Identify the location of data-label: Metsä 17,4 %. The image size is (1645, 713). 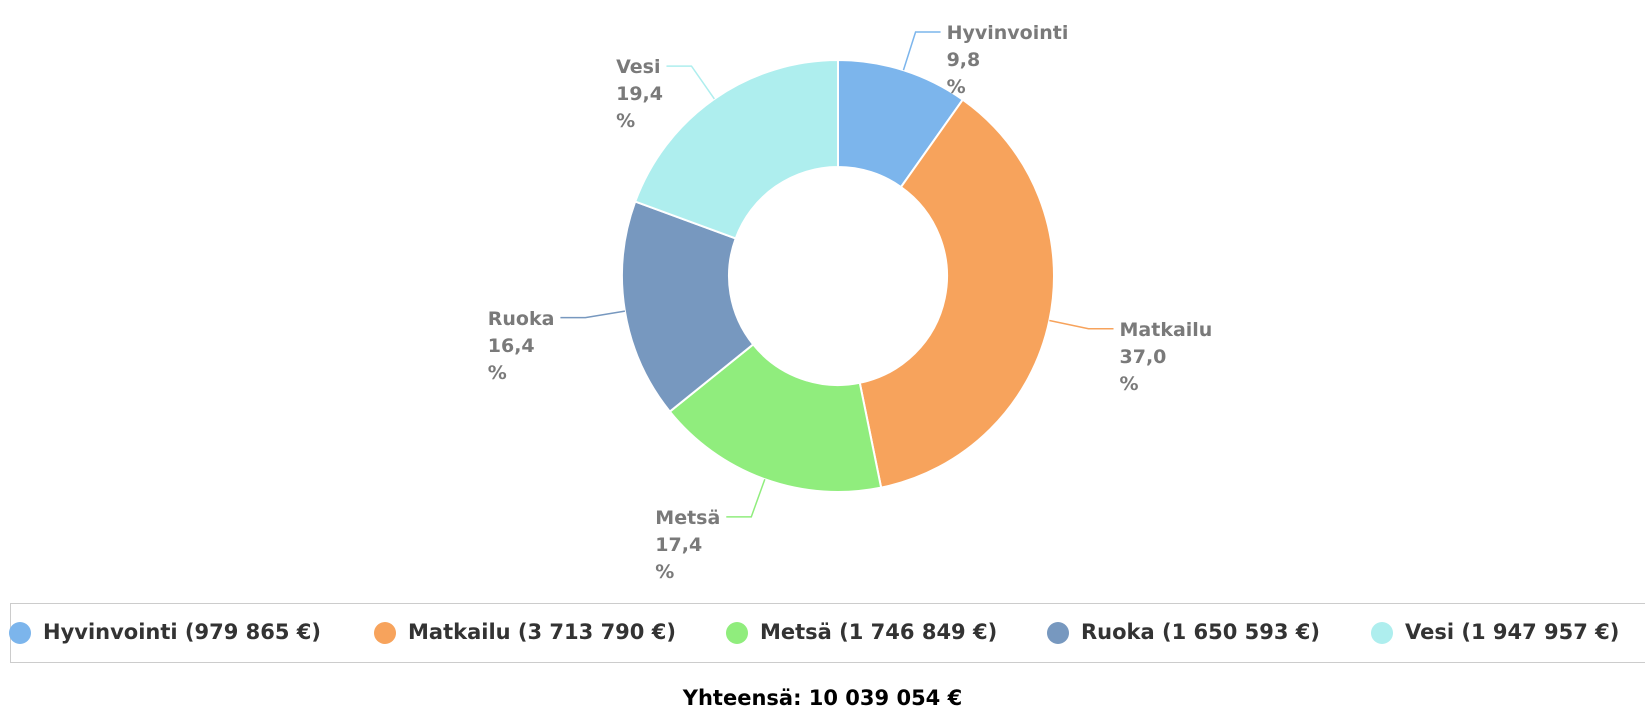
(687, 545).